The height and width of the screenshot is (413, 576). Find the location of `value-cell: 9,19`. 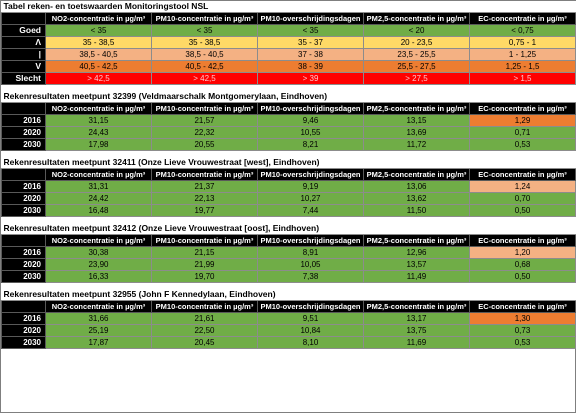

value-cell: 9,19 is located at coordinates (310, 186).